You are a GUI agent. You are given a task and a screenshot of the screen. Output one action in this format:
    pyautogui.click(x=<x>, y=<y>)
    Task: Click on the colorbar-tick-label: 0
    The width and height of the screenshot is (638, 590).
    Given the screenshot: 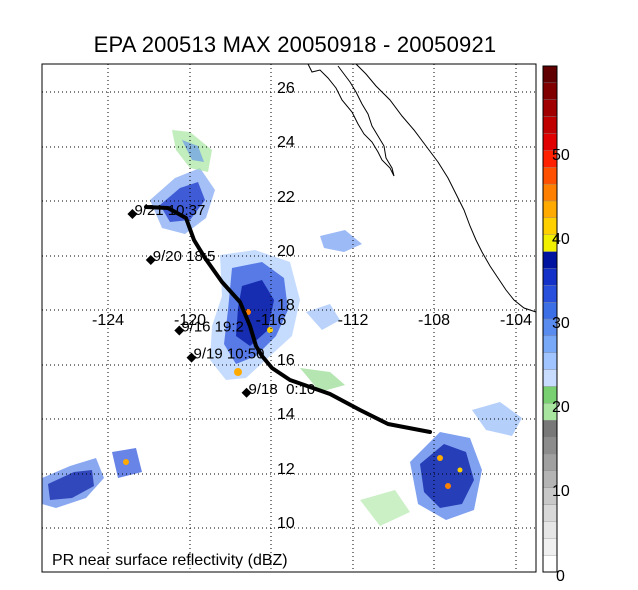 What is the action you would take?
    pyautogui.click(x=560, y=576)
    